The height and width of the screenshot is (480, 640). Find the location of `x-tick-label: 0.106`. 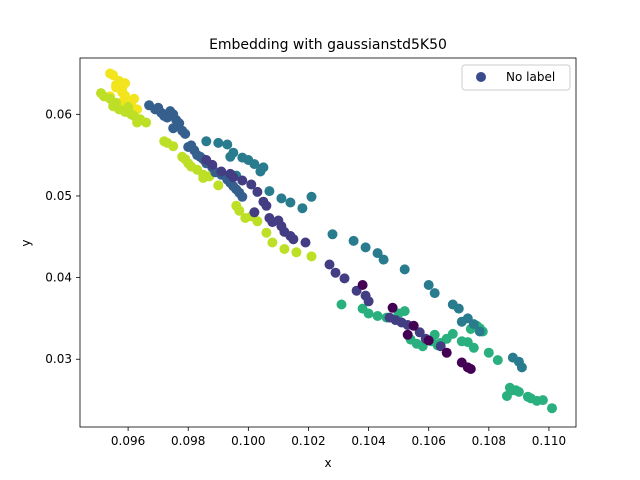

x-tick-label: 0.106 is located at coordinates (429, 441).